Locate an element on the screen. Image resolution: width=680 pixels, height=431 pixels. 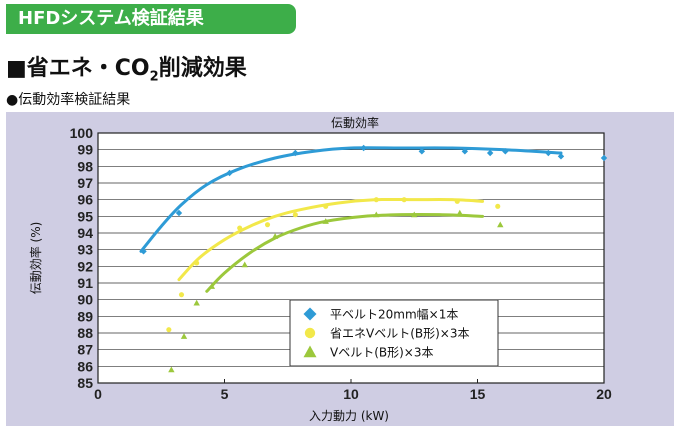
y-tick-label: 92 is located at coordinates (85, 266).